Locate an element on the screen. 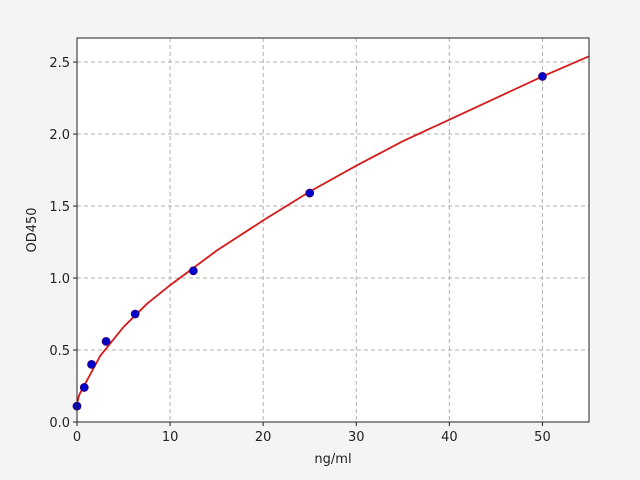 The width and height of the screenshot is (640, 480). y-tick-label: 1.5 is located at coordinates (59, 207).